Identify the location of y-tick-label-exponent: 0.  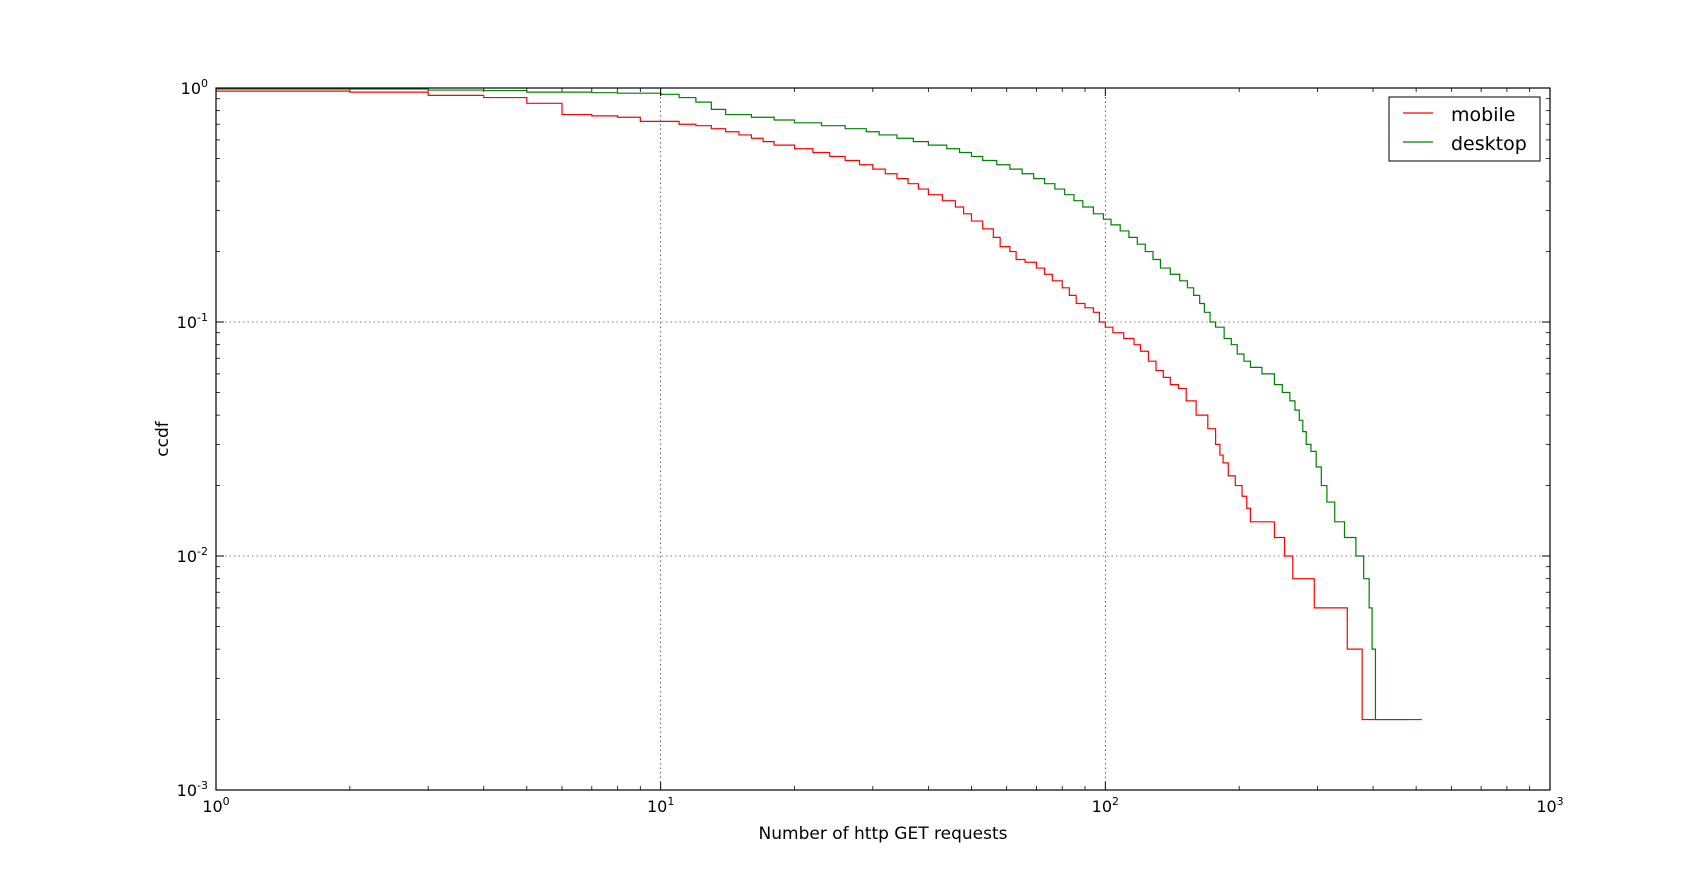
(204, 83).